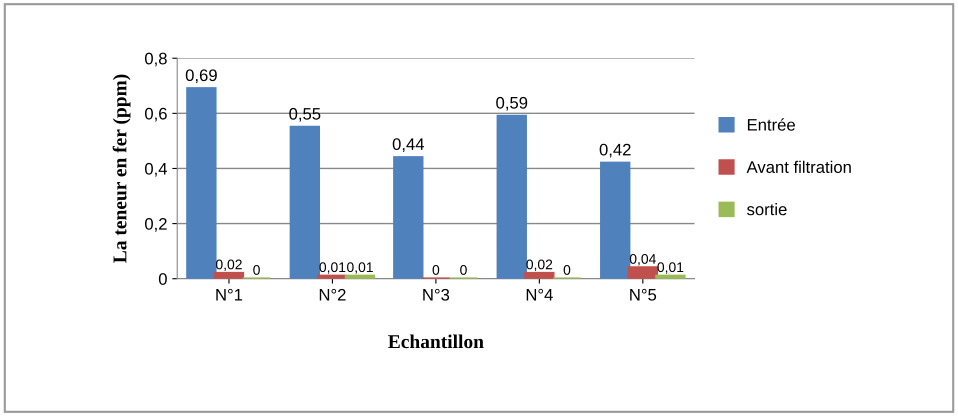  What do you see at coordinates (155, 225) in the screenshot?
I see `y-tick-label: 0,2` at bounding box center [155, 225].